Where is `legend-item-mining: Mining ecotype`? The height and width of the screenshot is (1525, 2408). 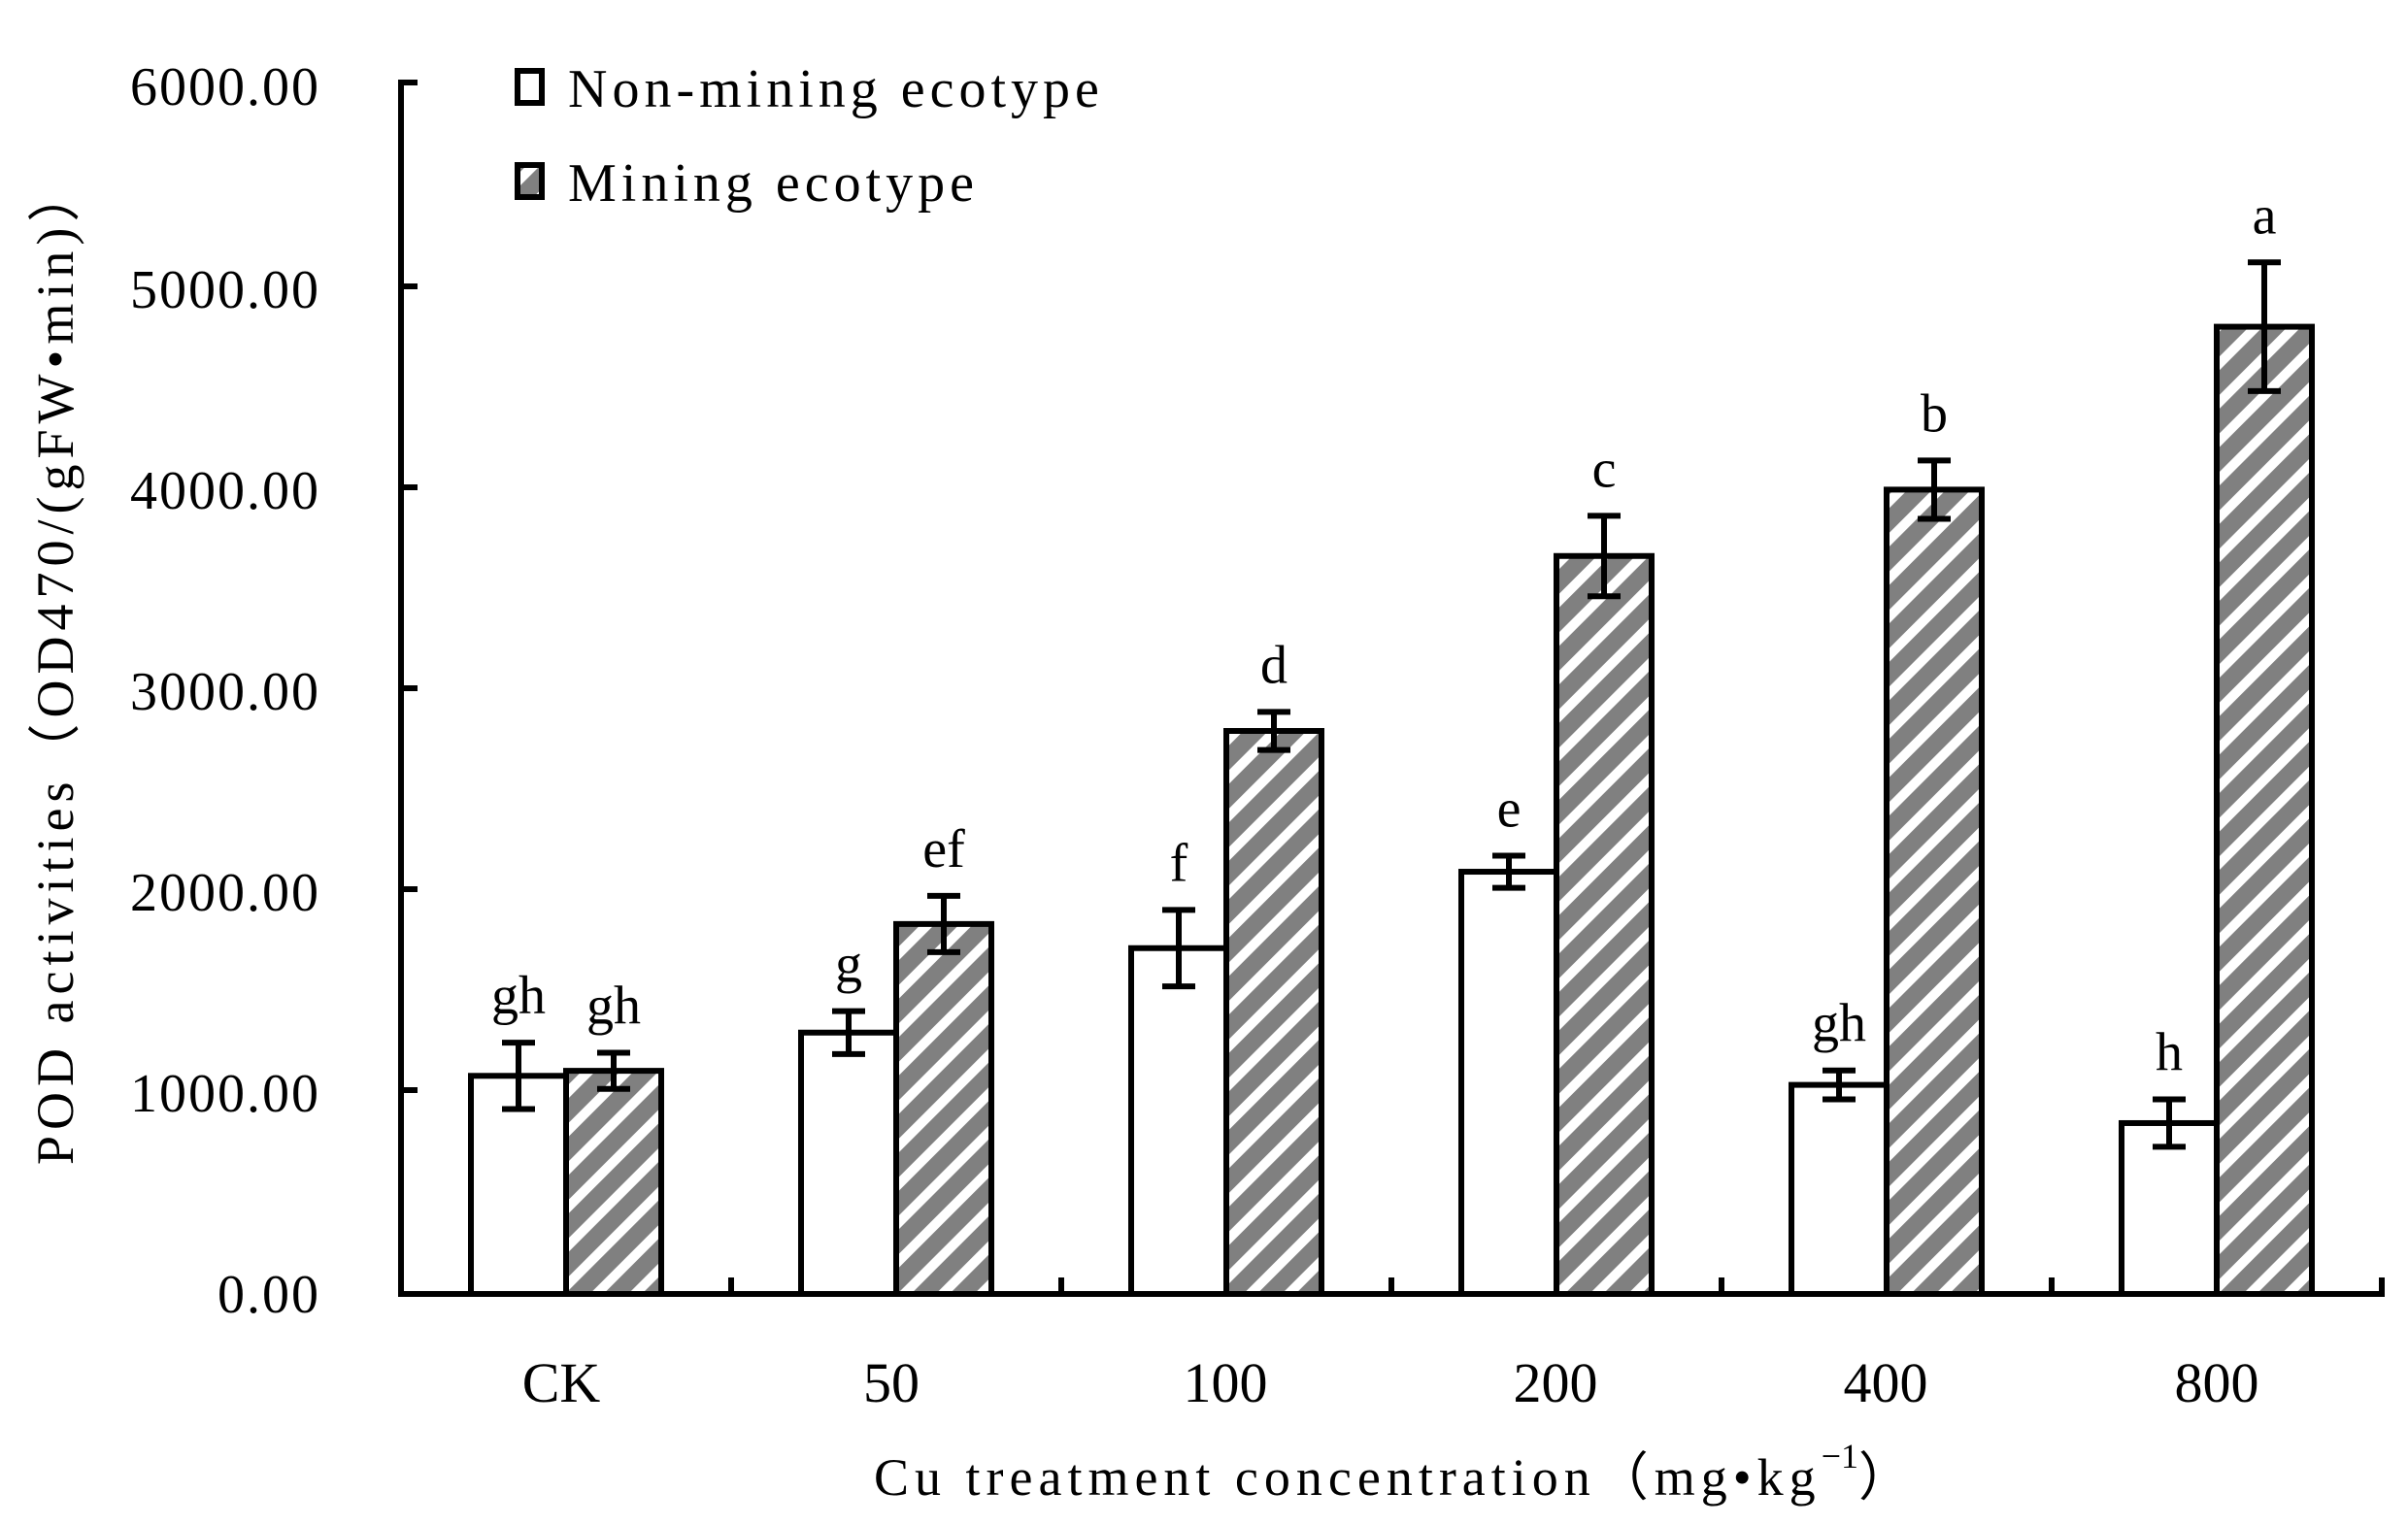
legend-item-mining: Mining ecotype is located at coordinates (747, 183).